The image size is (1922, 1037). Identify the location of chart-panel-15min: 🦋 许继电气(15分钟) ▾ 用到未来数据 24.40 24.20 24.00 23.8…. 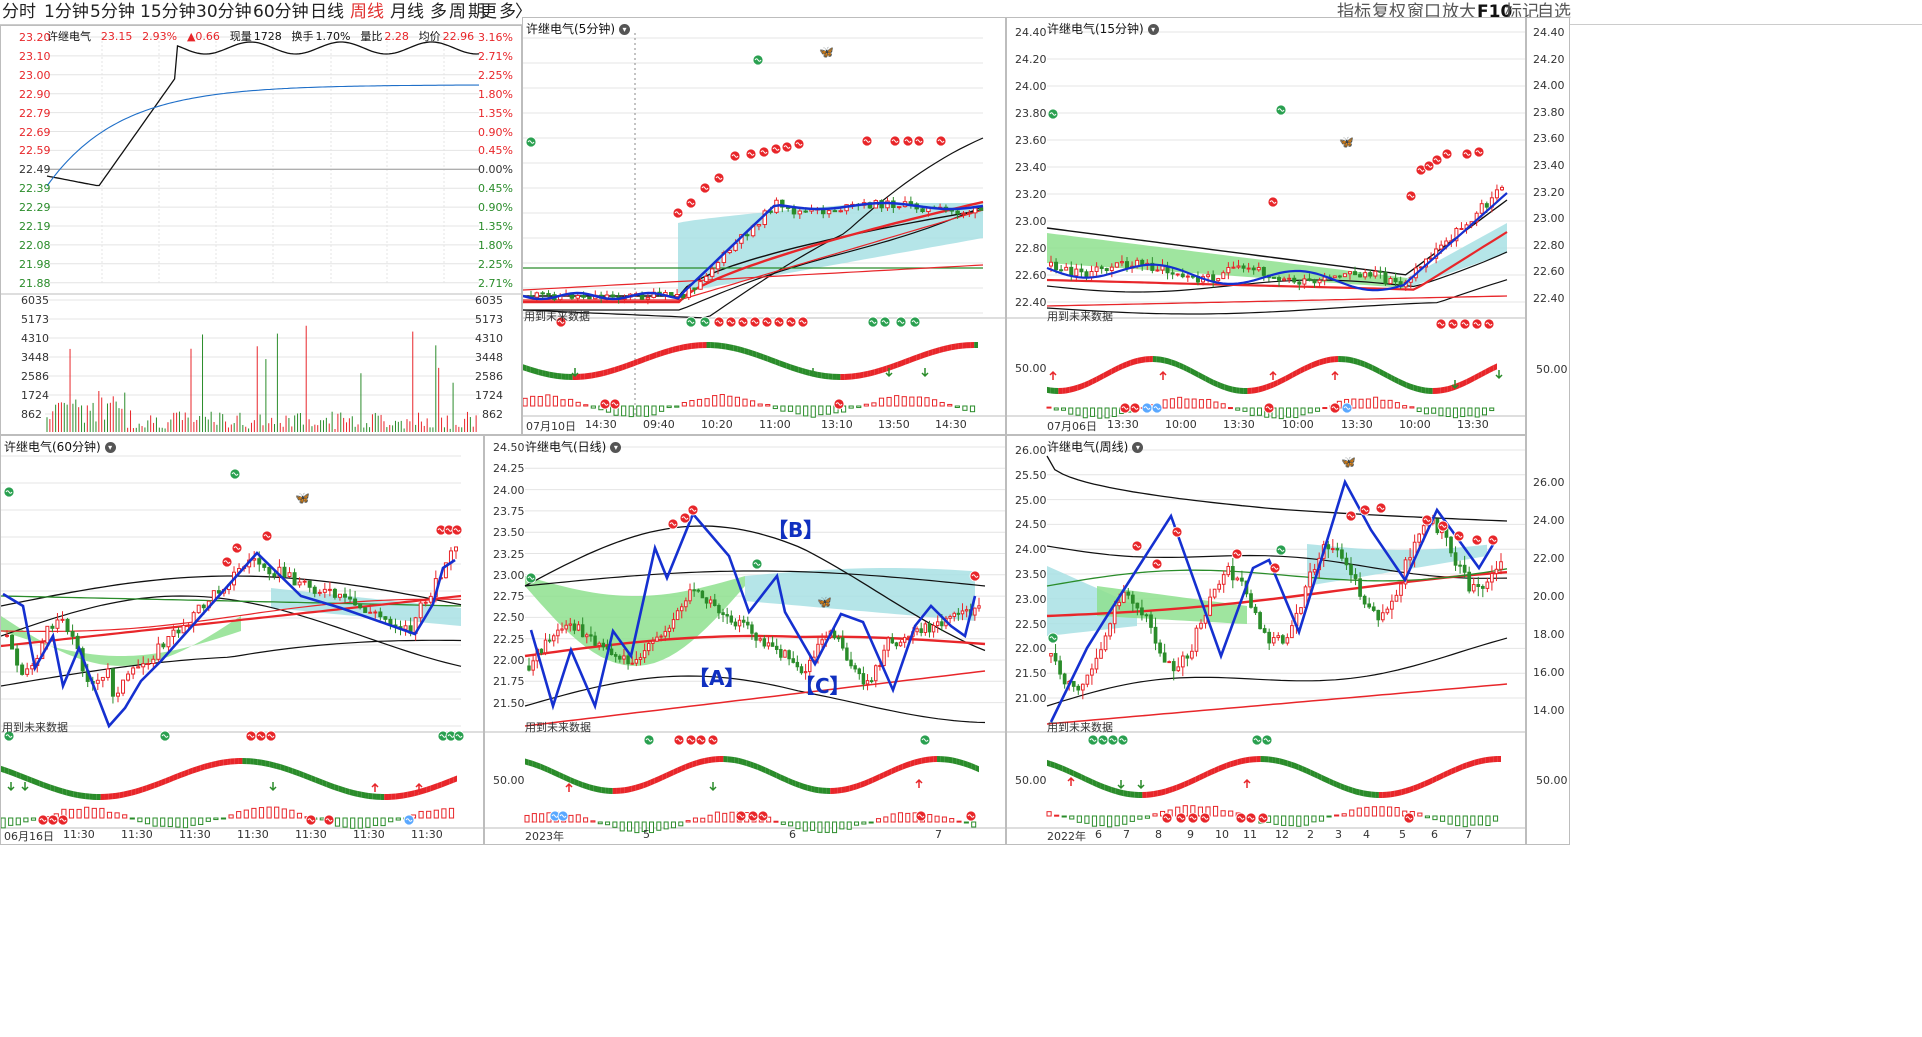
(1266, 226).